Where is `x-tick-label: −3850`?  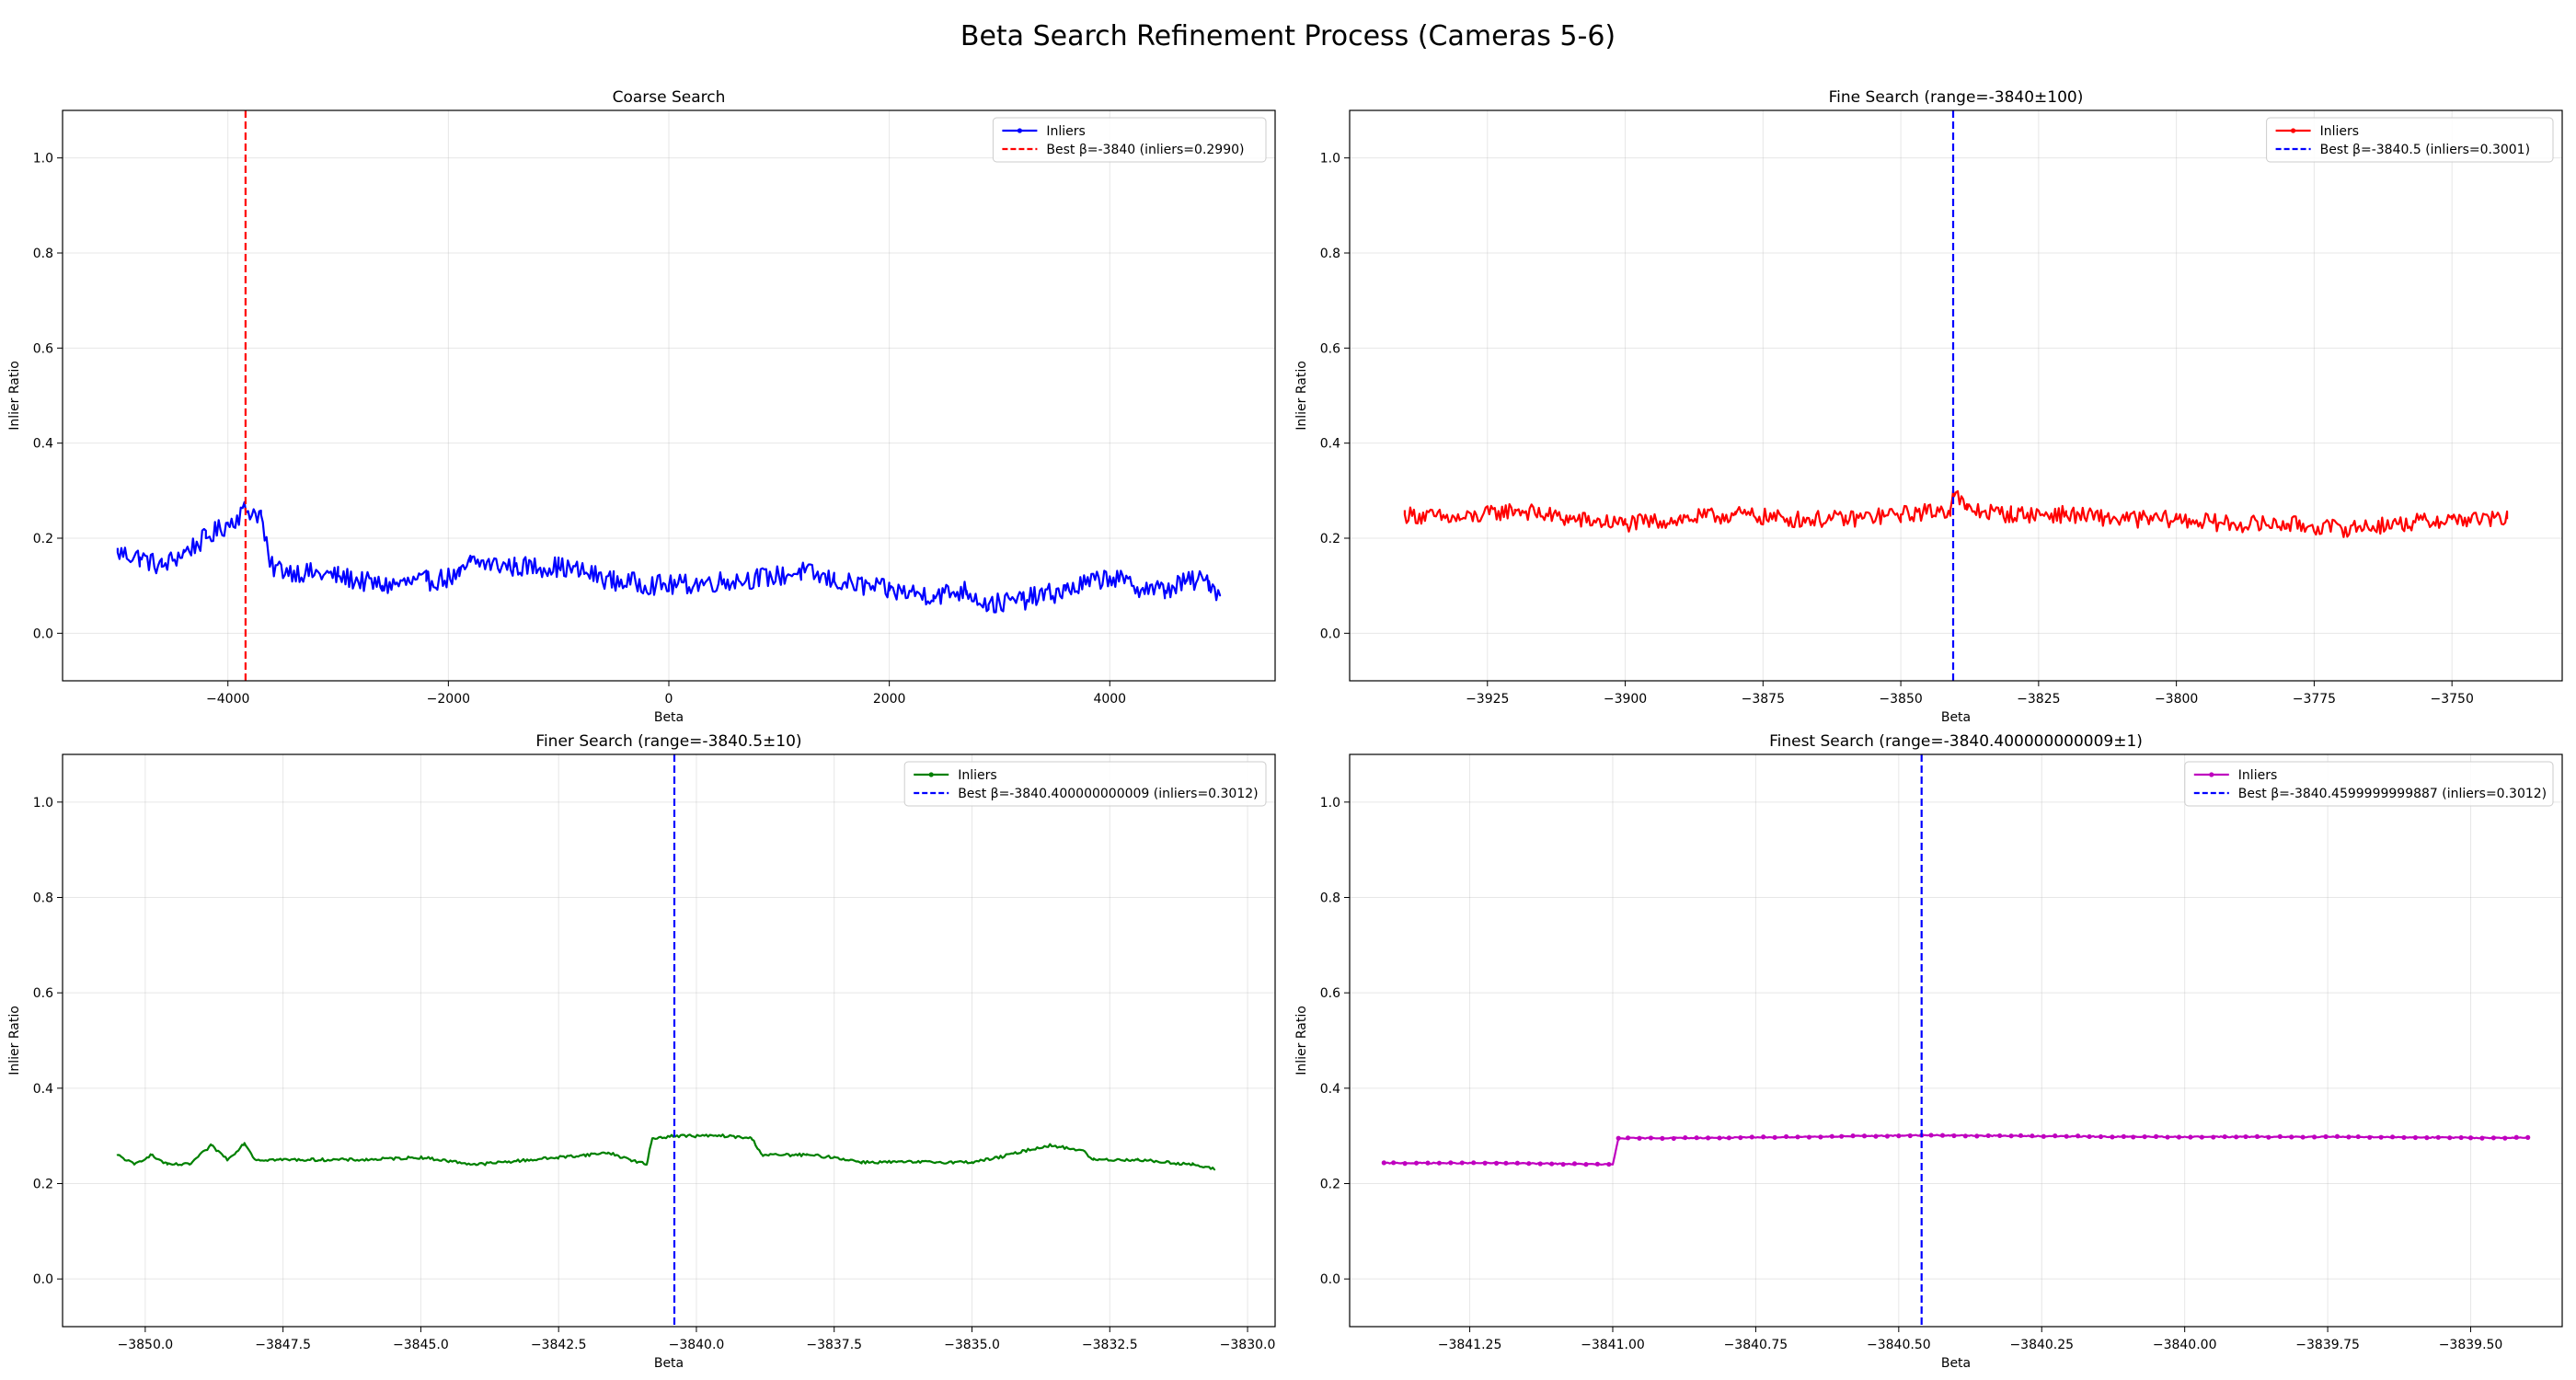 x-tick-label: −3850 is located at coordinates (1901, 699).